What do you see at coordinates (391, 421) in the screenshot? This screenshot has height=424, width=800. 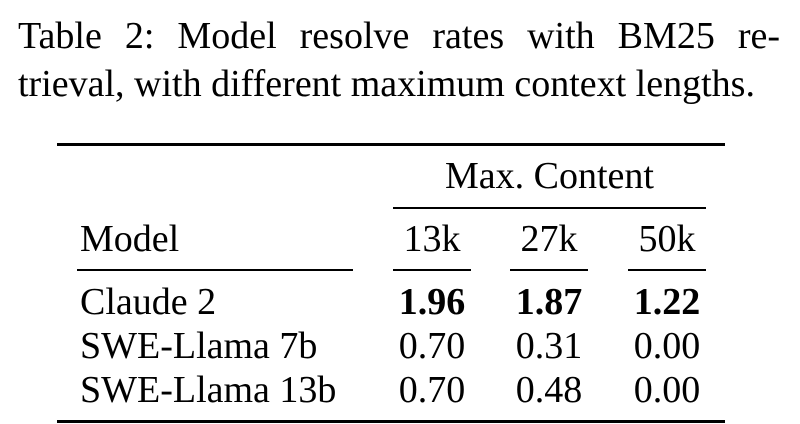 I see `table-bottom-rule` at bounding box center [391, 421].